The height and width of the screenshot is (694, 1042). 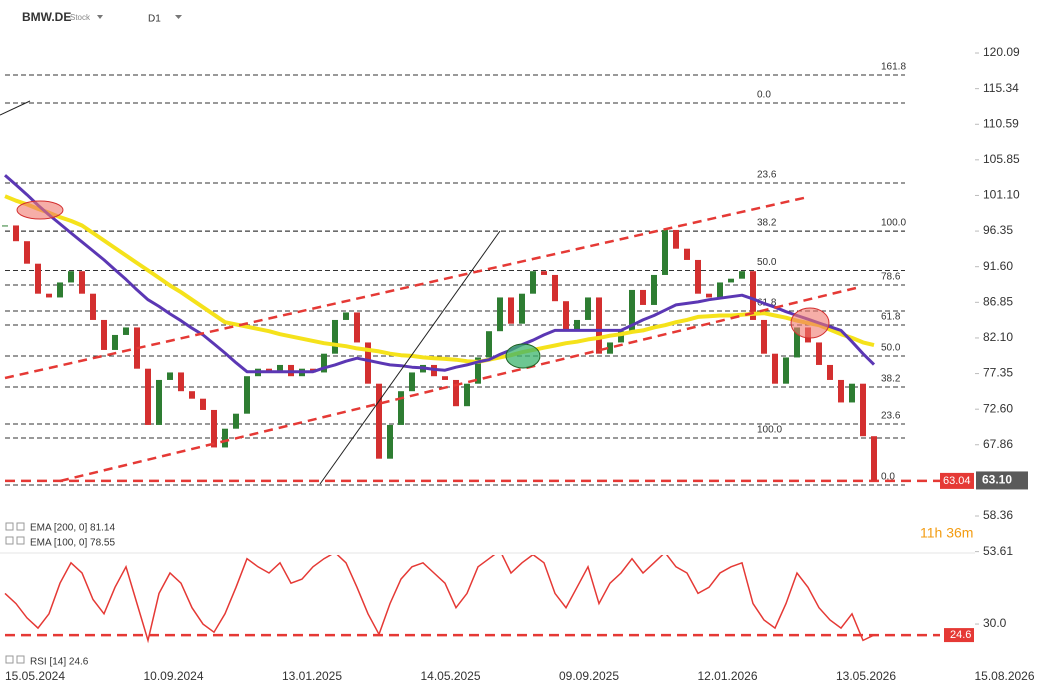 I want to click on y-tick-label: 72.60, so click(x=998, y=408).